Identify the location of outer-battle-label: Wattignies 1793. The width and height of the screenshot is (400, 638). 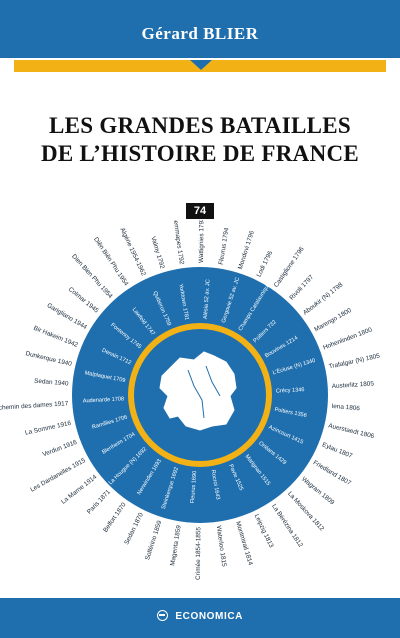
(201, 241).